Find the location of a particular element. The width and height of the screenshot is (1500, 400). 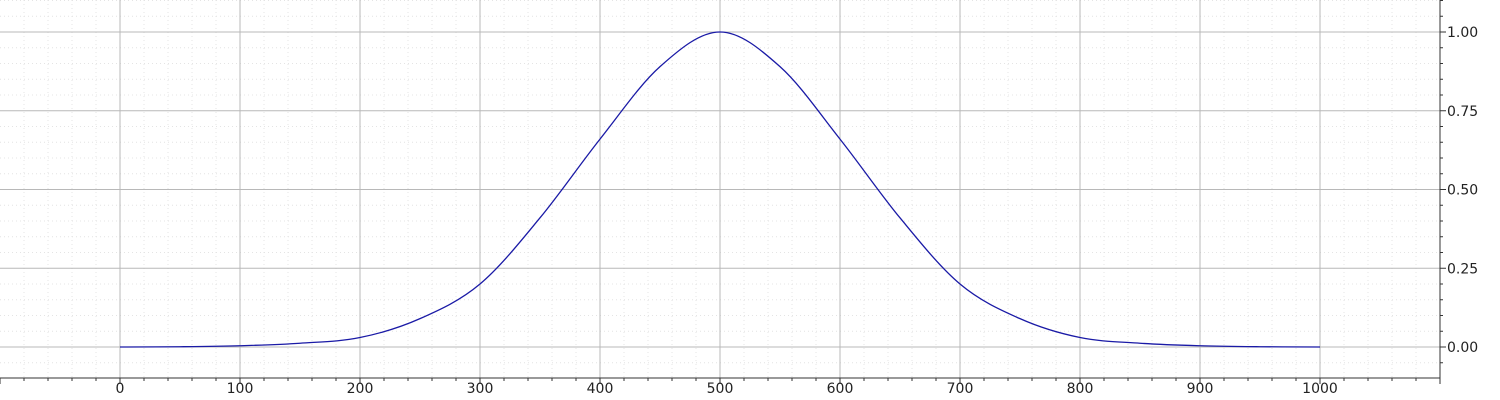

x-tick-label: 1000 is located at coordinates (1320, 389).